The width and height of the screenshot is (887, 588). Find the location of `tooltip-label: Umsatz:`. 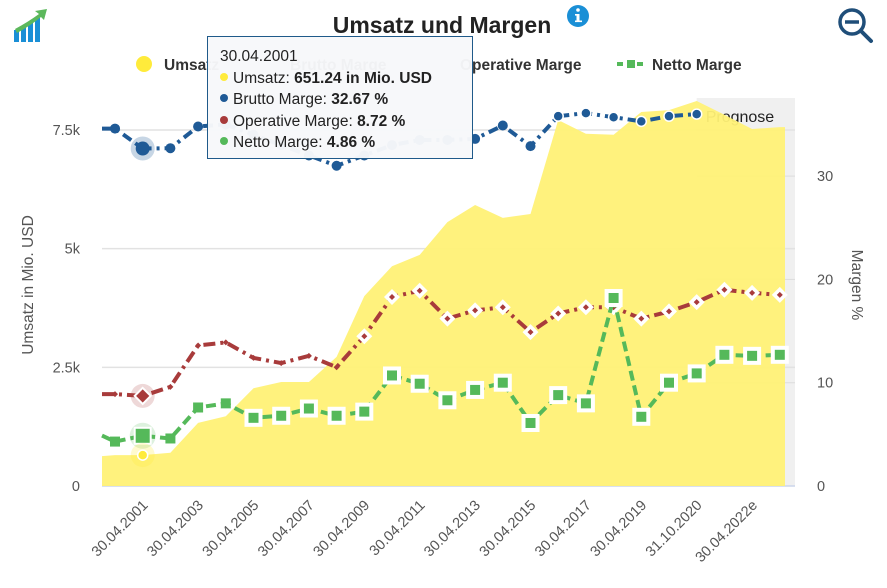

tooltip-label: Umsatz: is located at coordinates (264, 78).